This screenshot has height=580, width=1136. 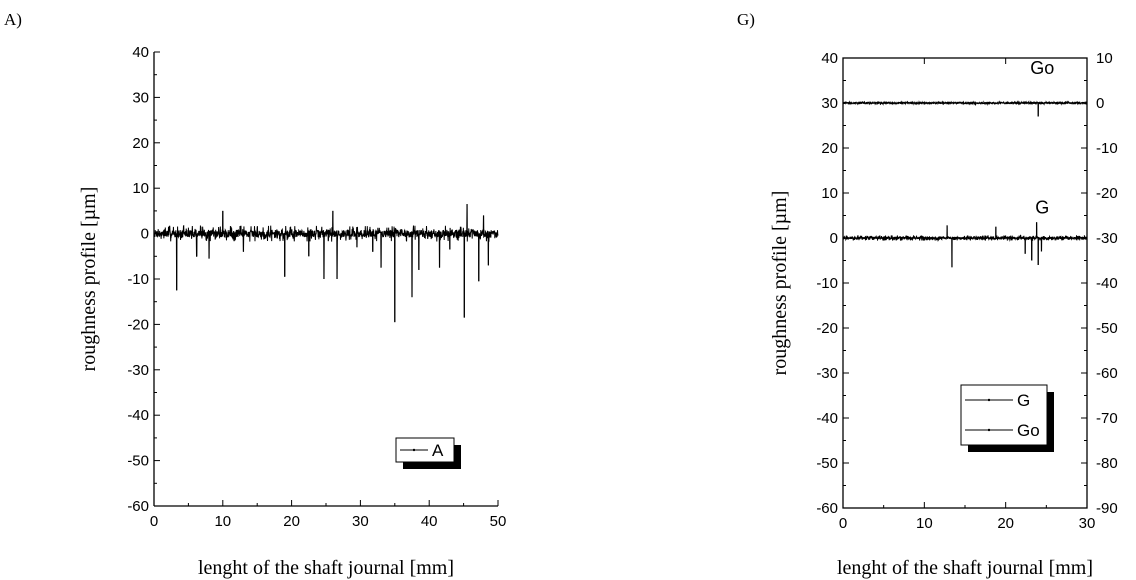 I want to click on y2-tick-label: -50, so click(x=1107, y=328).